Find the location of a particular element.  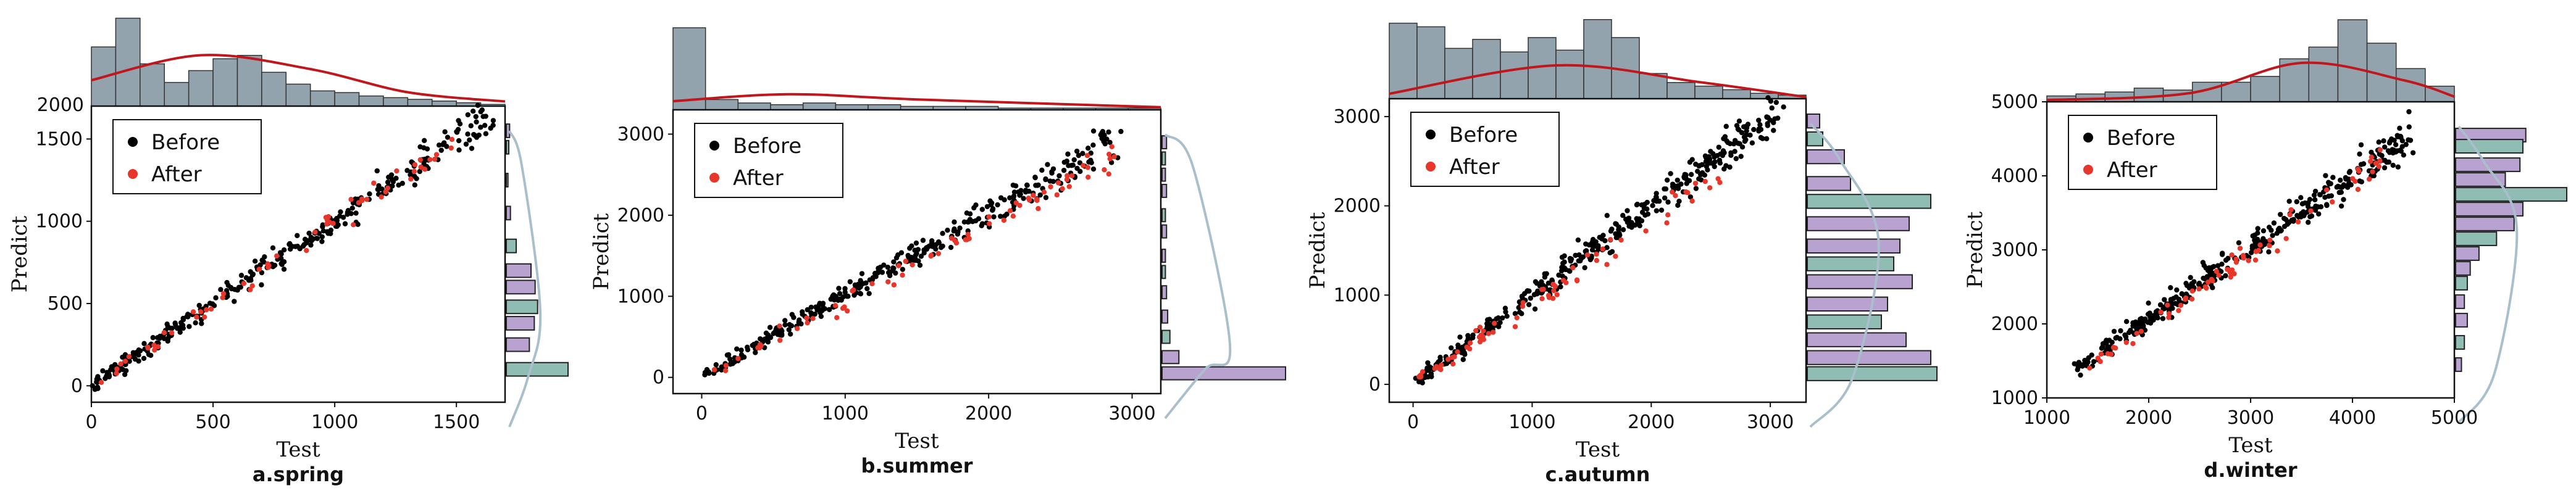

top-kde-line is located at coordinates (916, 101).